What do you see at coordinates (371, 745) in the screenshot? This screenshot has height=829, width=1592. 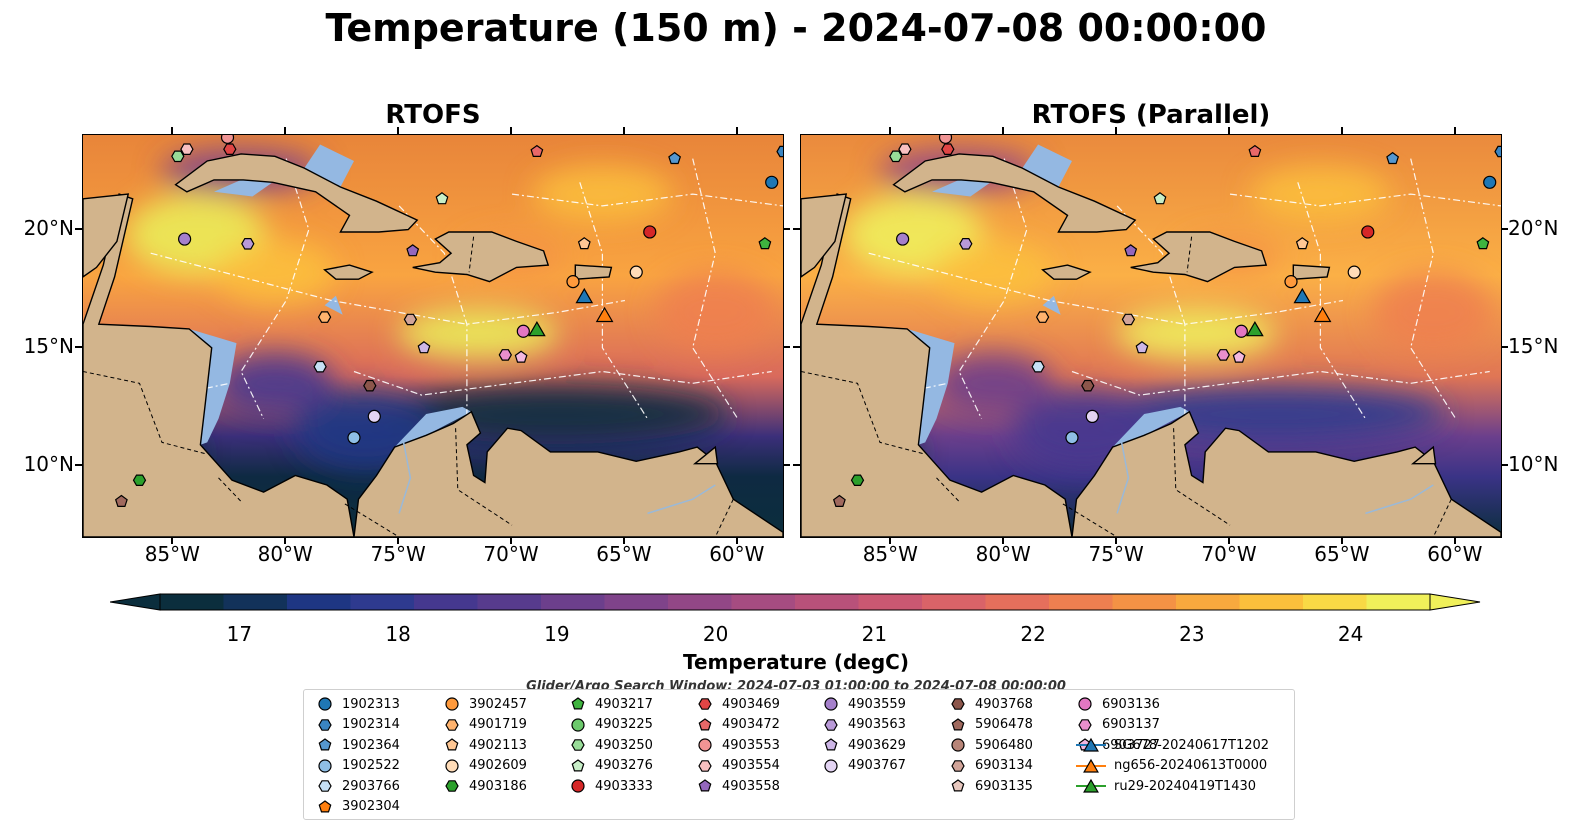 I see `legend-label: 1902364` at bounding box center [371, 745].